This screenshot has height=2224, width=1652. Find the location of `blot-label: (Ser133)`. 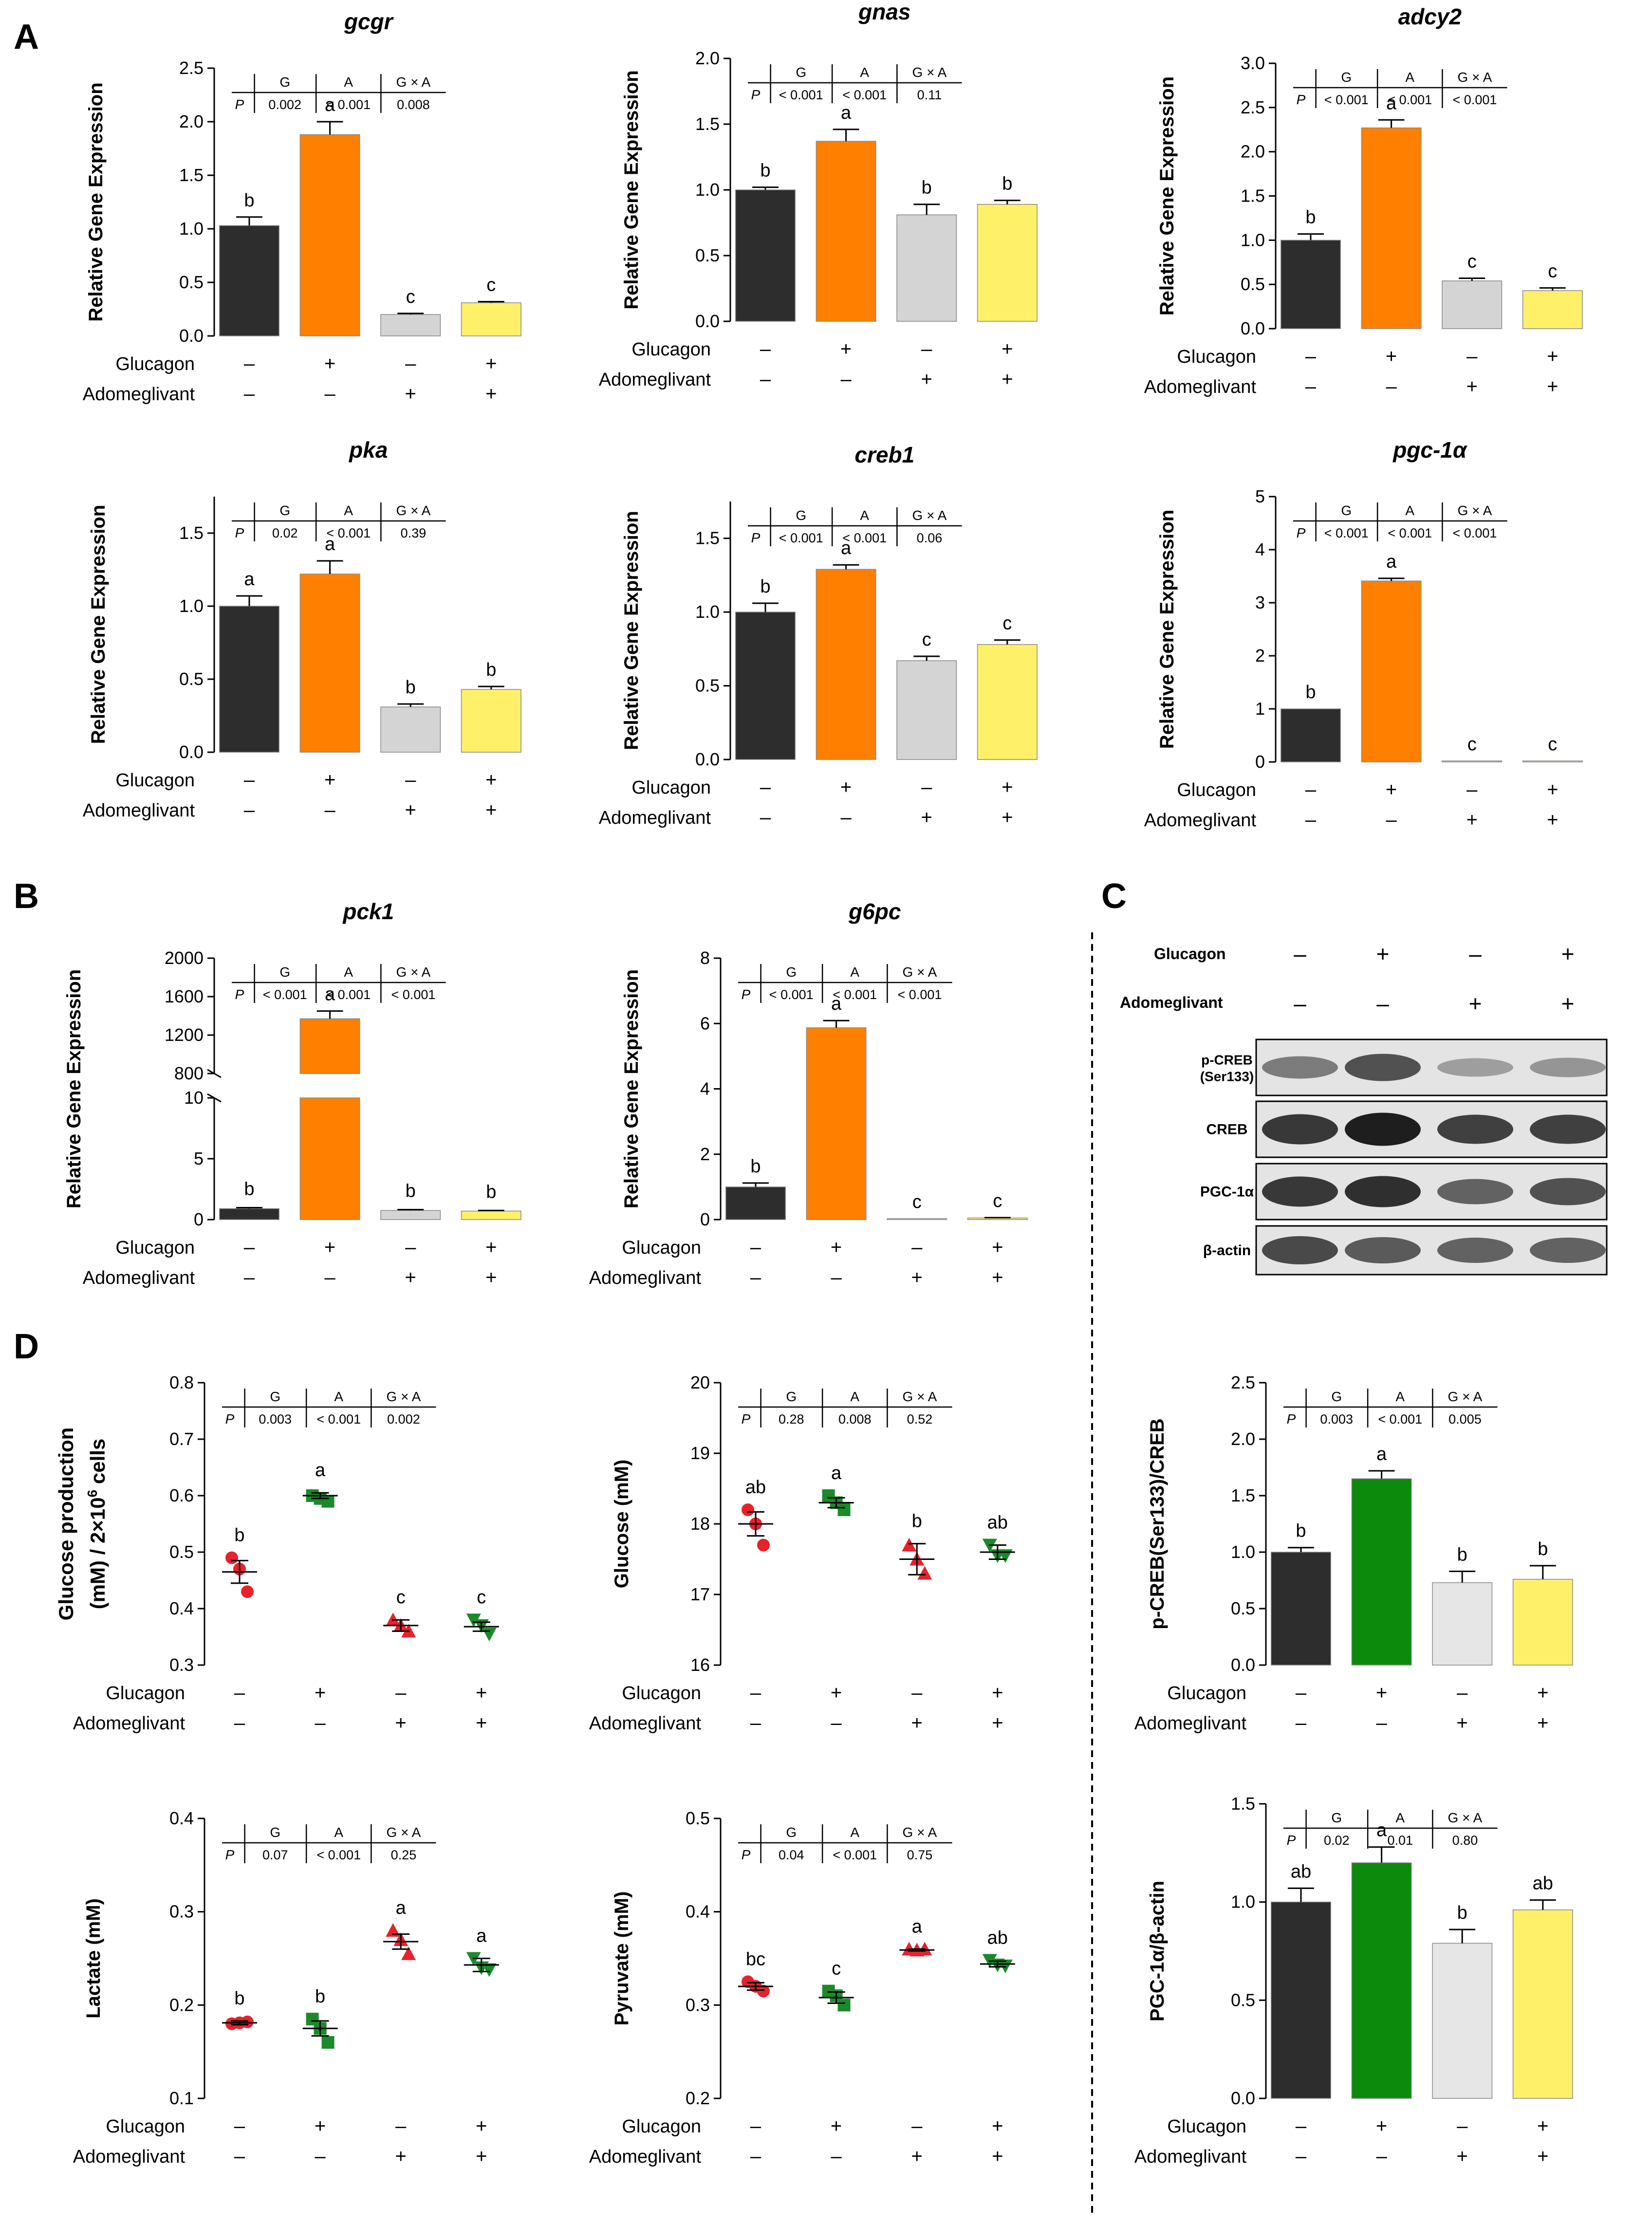

blot-label: (Ser133) is located at coordinates (1227, 1076).